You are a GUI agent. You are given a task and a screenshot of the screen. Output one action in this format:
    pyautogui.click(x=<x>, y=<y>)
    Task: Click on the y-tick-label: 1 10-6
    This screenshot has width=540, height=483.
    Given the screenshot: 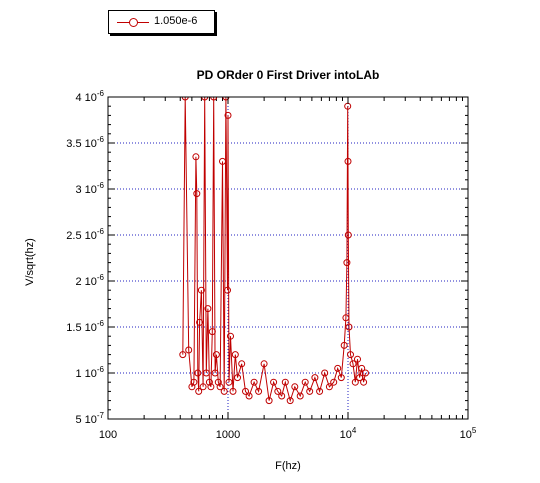 What is the action you would take?
    pyautogui.click(x=89, y=372)
    